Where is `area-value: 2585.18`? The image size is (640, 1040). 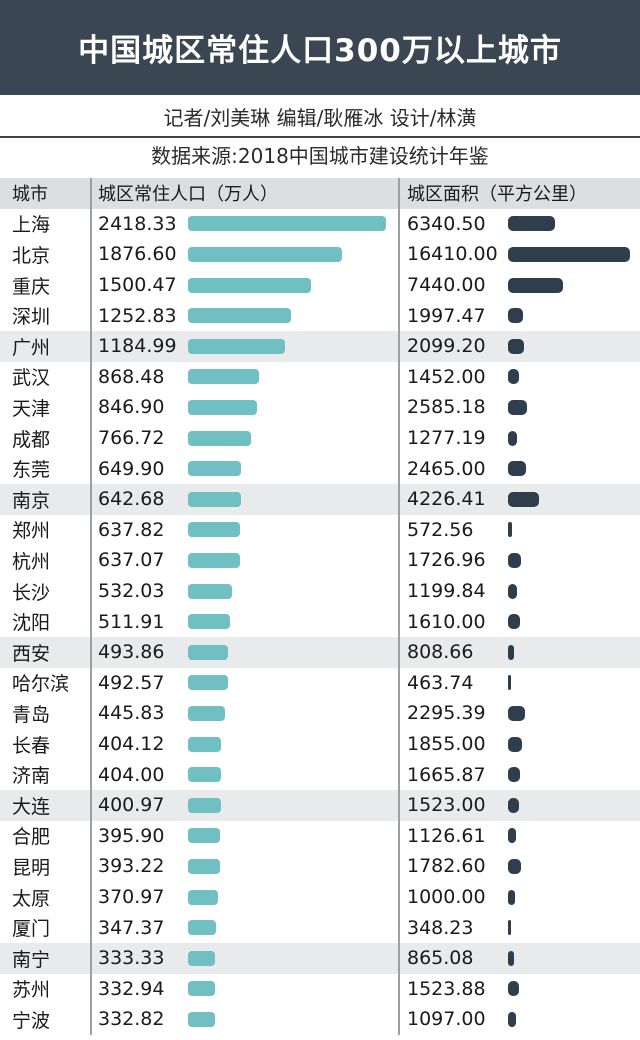
area-value: 2585.18 is located at coordinates (446, 407).